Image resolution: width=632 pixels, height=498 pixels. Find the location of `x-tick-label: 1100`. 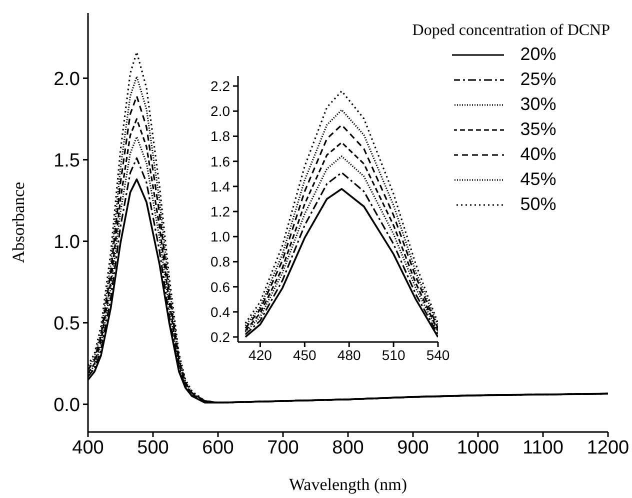

x-tick-label: 1100 is located at coordinates (543, 447).